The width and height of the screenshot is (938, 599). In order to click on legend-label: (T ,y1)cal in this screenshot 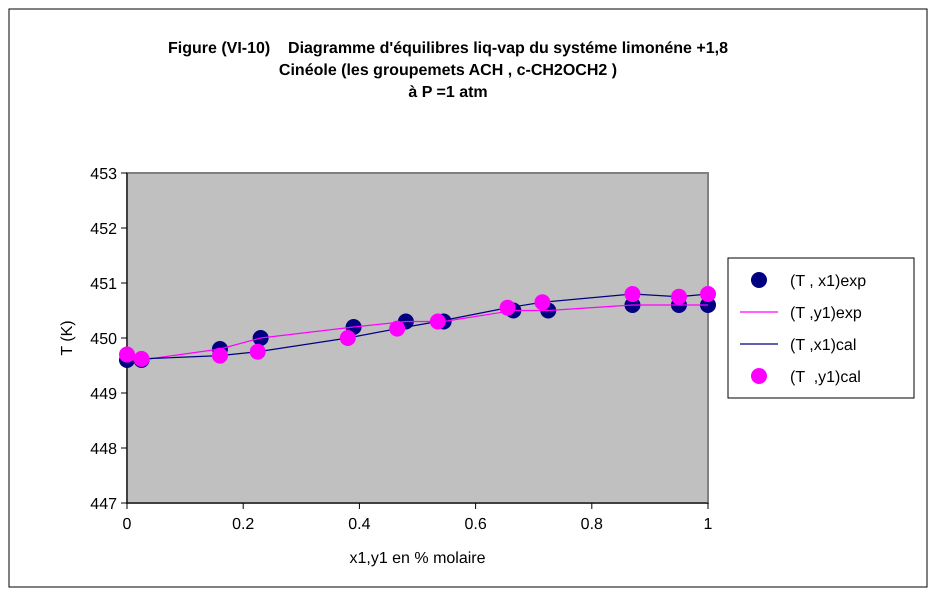, I will do `click(825, 377)`.